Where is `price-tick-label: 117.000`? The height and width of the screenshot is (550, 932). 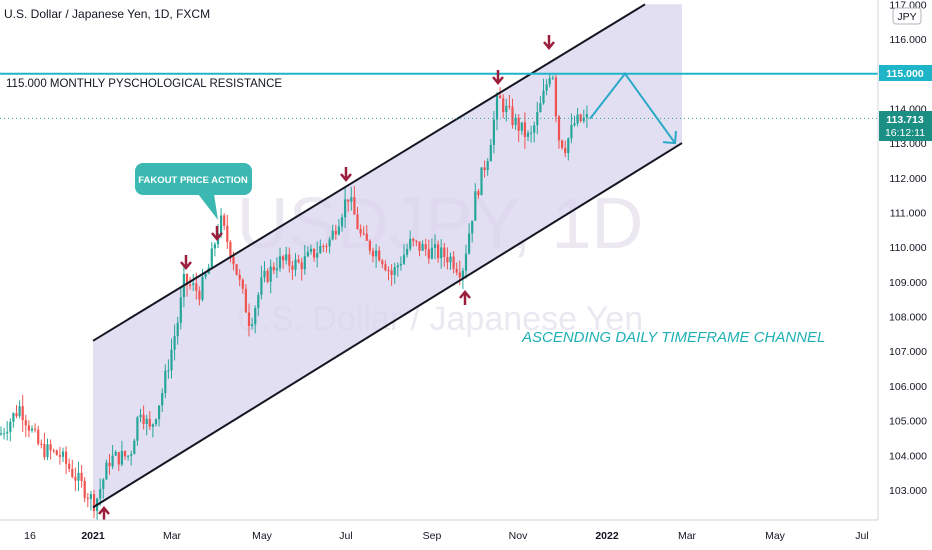
price-tick-label: 117.000 is located at coordinates (907, 5).